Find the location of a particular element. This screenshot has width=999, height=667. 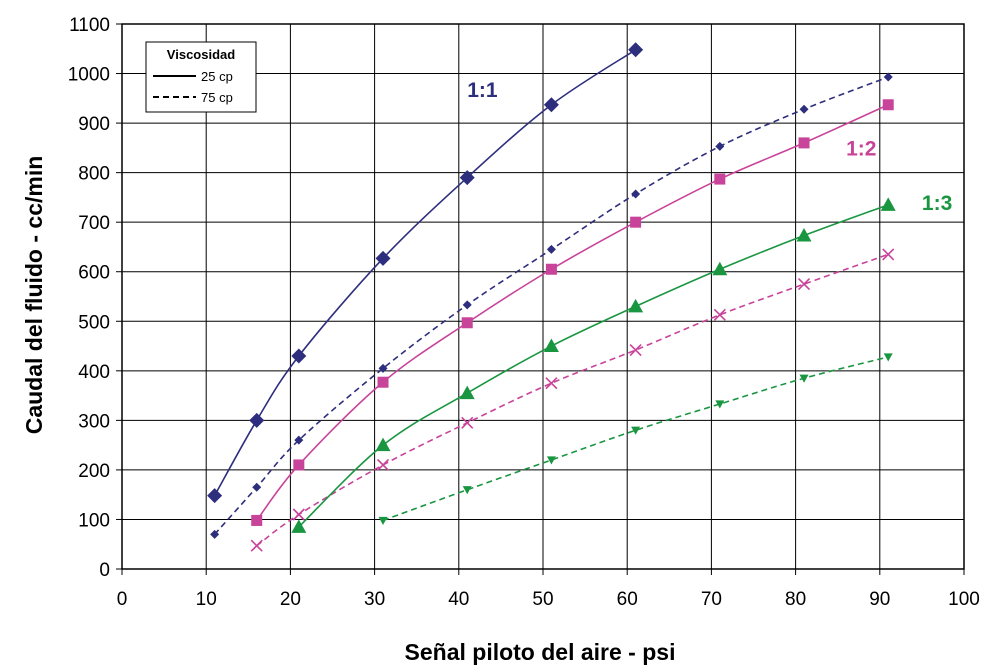

y-tick-label: 500 is located at coordinates (94, 322).